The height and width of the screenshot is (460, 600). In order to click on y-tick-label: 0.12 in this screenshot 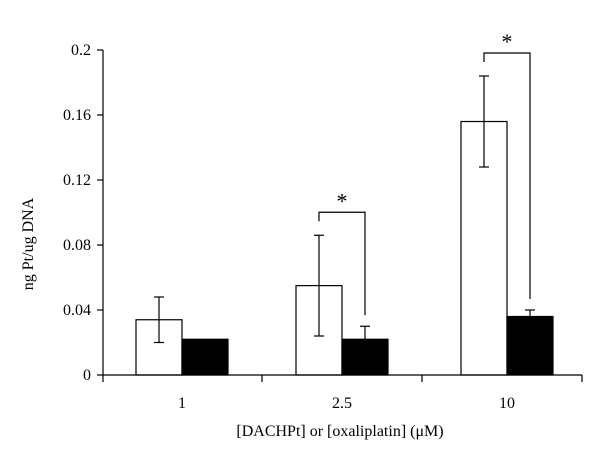, I will do `click(77, 180)`.